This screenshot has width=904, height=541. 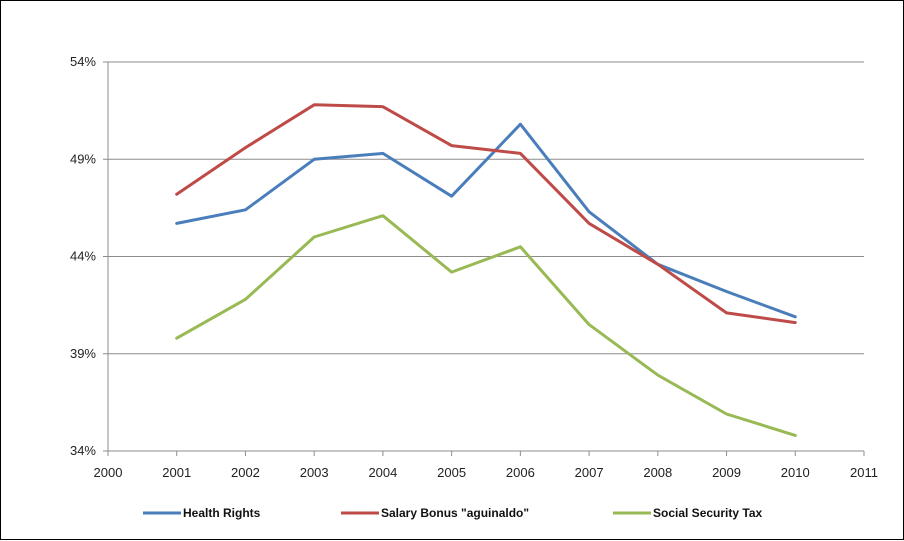 I want to click on x-tick-label: 2008, so click(x=657, y=472).